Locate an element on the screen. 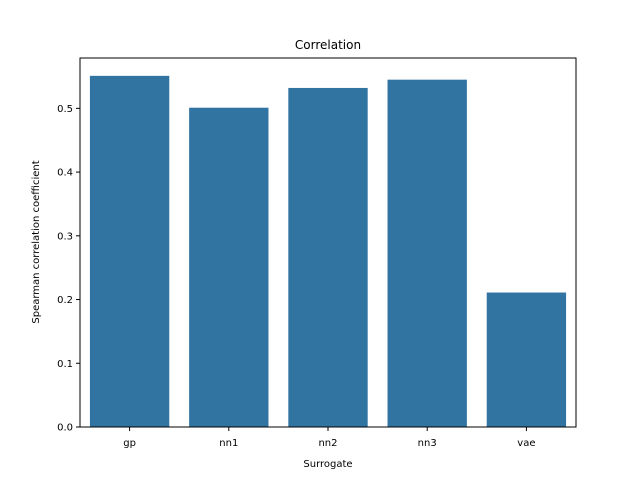 This screenshot has width=640, height=480. y-tick-label: 0.1 is located at coordinates (65, 364).